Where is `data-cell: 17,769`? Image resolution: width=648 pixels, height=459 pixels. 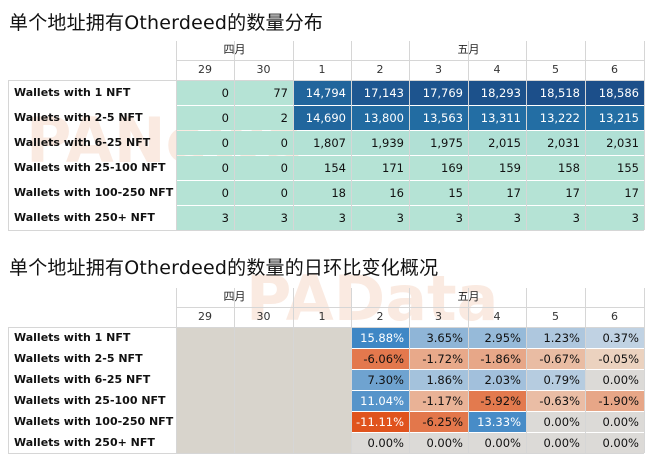
data-cell: 17,769 is located at coordinates (439, 93).